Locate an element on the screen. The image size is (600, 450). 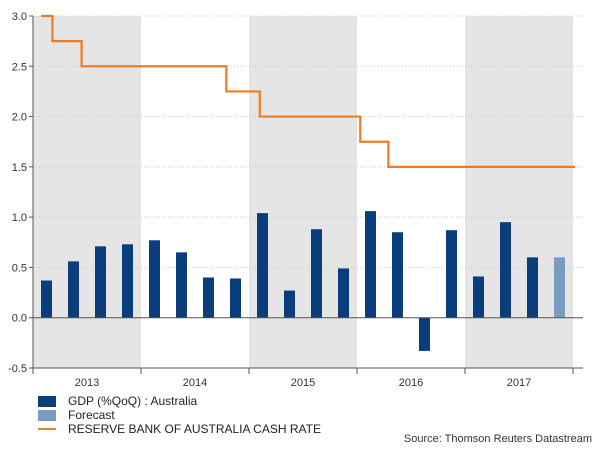
bar-2017-q4 is located at coordinates (559, 287).